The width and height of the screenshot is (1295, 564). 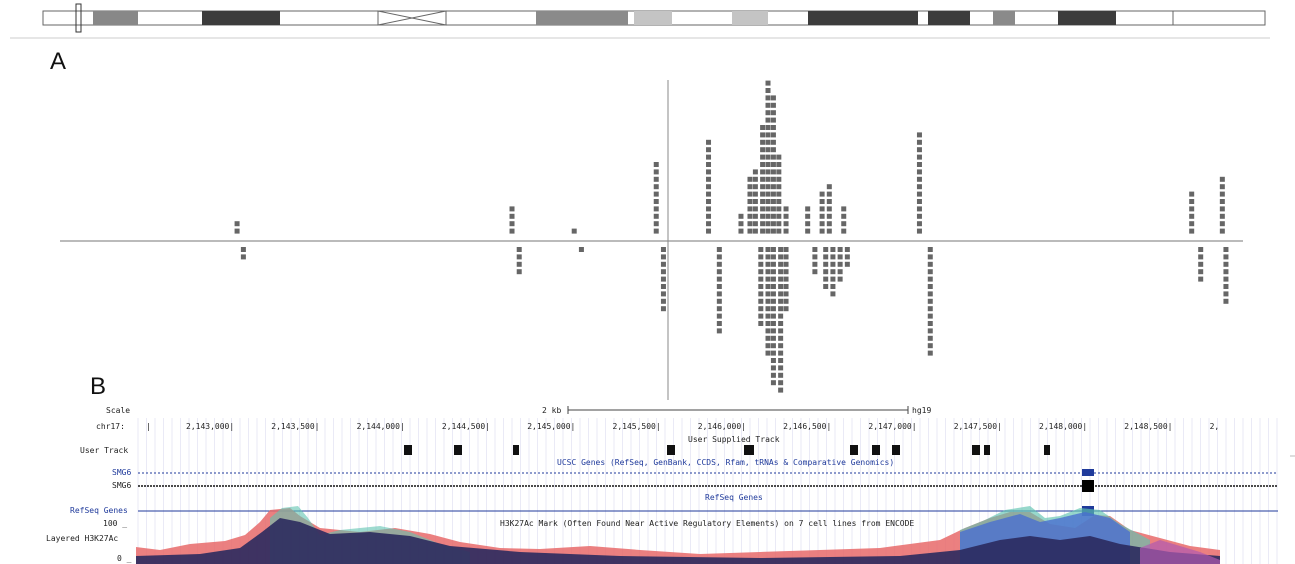 What do you see at coordinates (551, 426) in the screenshot?
I see `coord-tick: 2,145,000|` at bounding box center [551, 426].